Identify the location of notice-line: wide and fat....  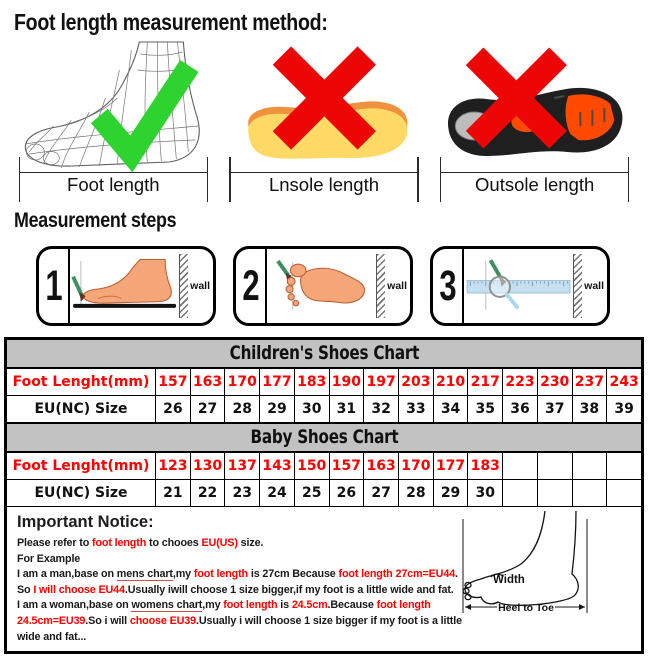
(52, 636).